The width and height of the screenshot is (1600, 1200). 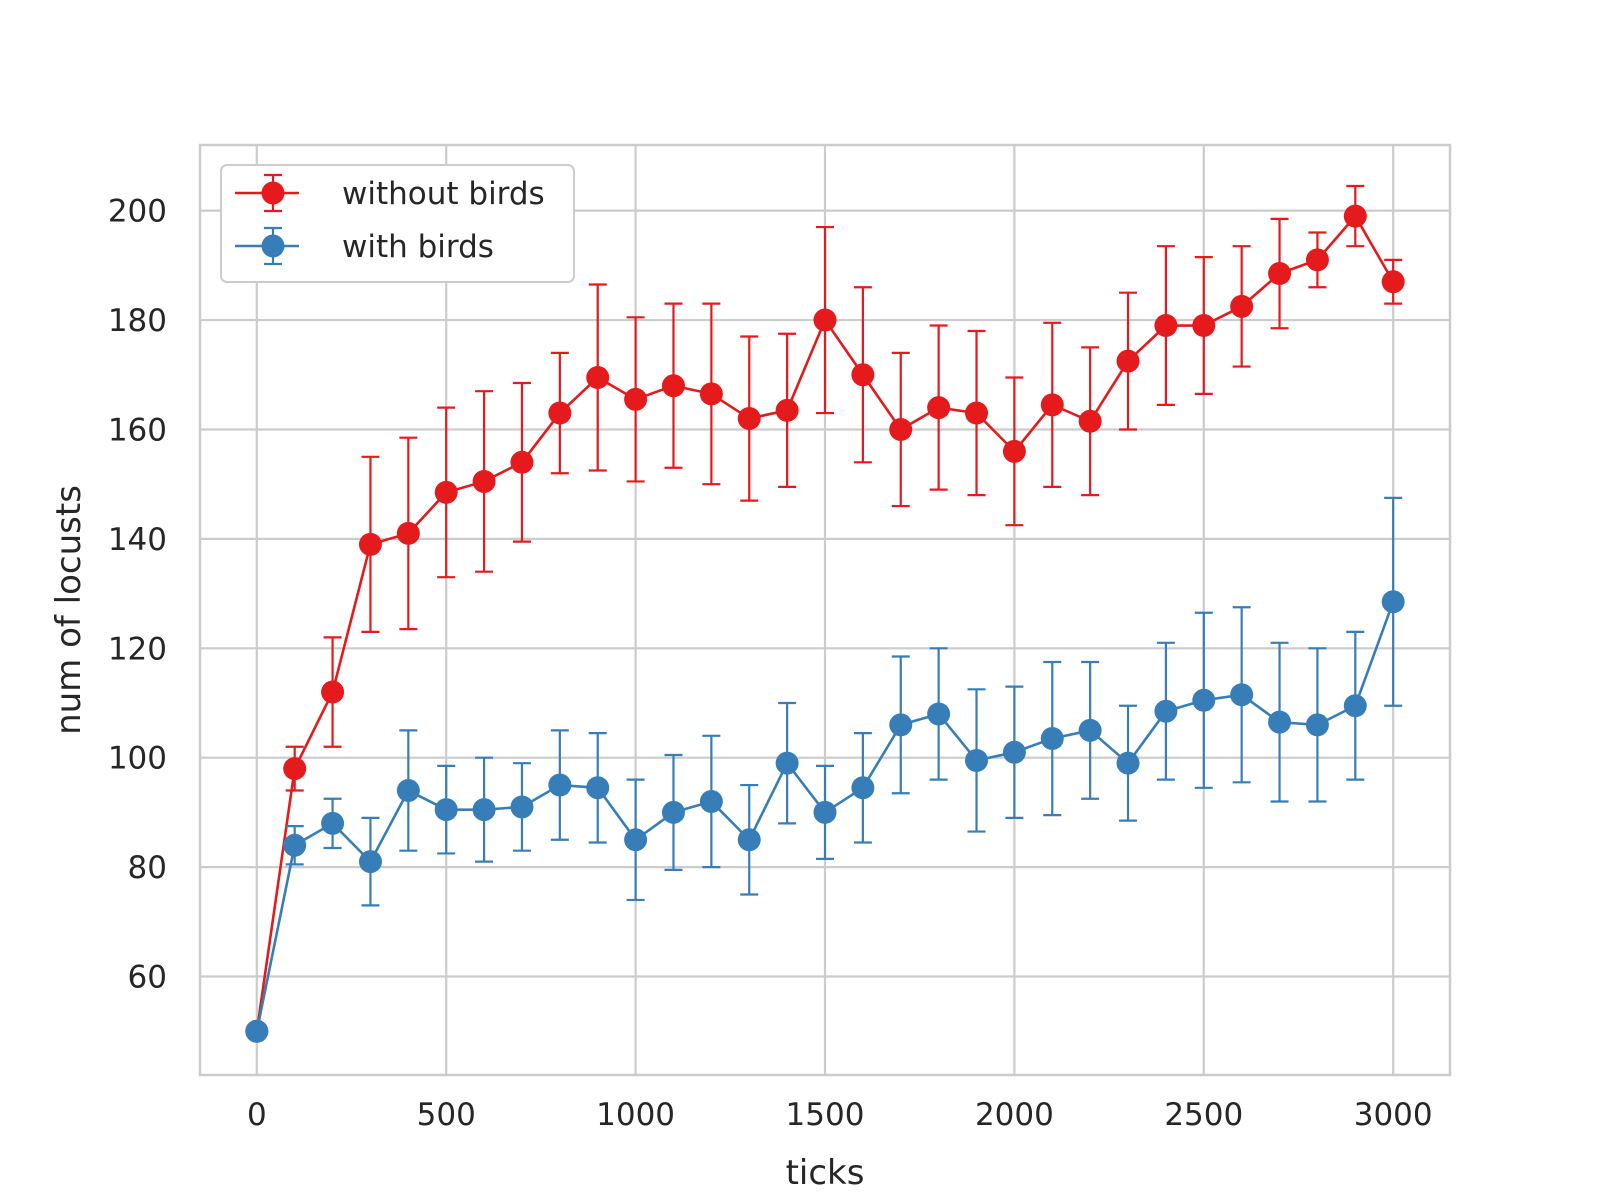 What do you see at coordinates (147, 868) in the screenshot?
I see `y-tick-label: 80` at bounding box center [147, 868].